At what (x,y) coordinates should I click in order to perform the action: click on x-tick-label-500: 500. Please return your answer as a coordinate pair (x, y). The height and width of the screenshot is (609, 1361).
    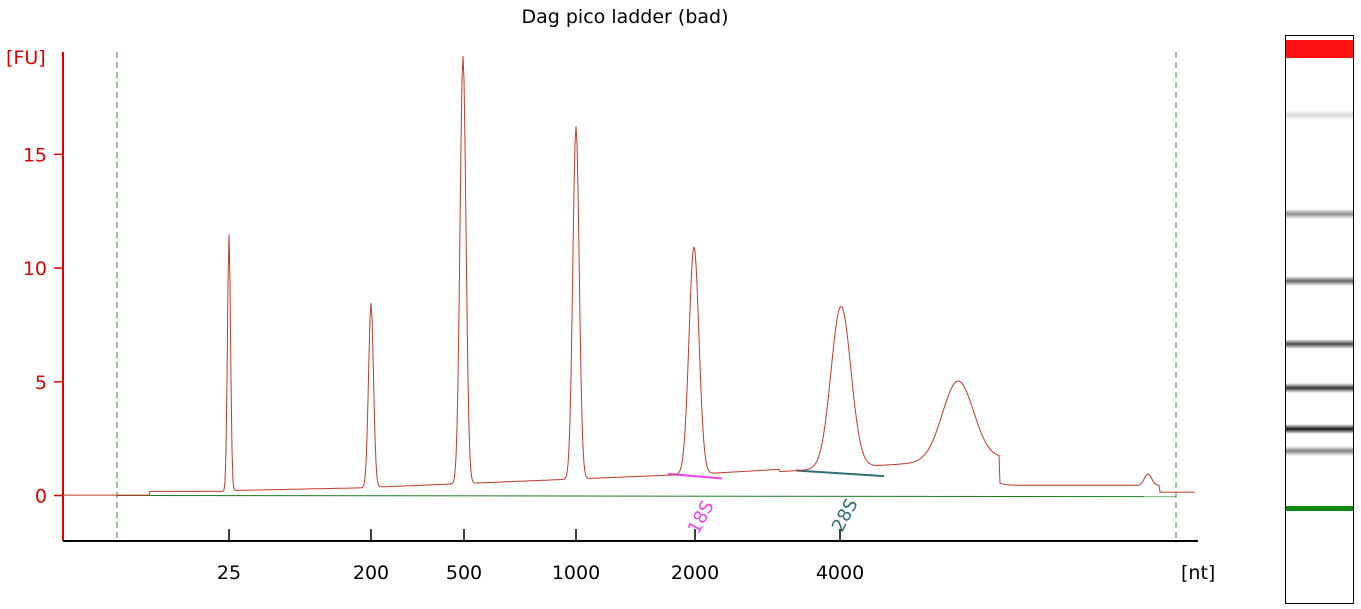
    Looking at the image, I should click on (464, 573).